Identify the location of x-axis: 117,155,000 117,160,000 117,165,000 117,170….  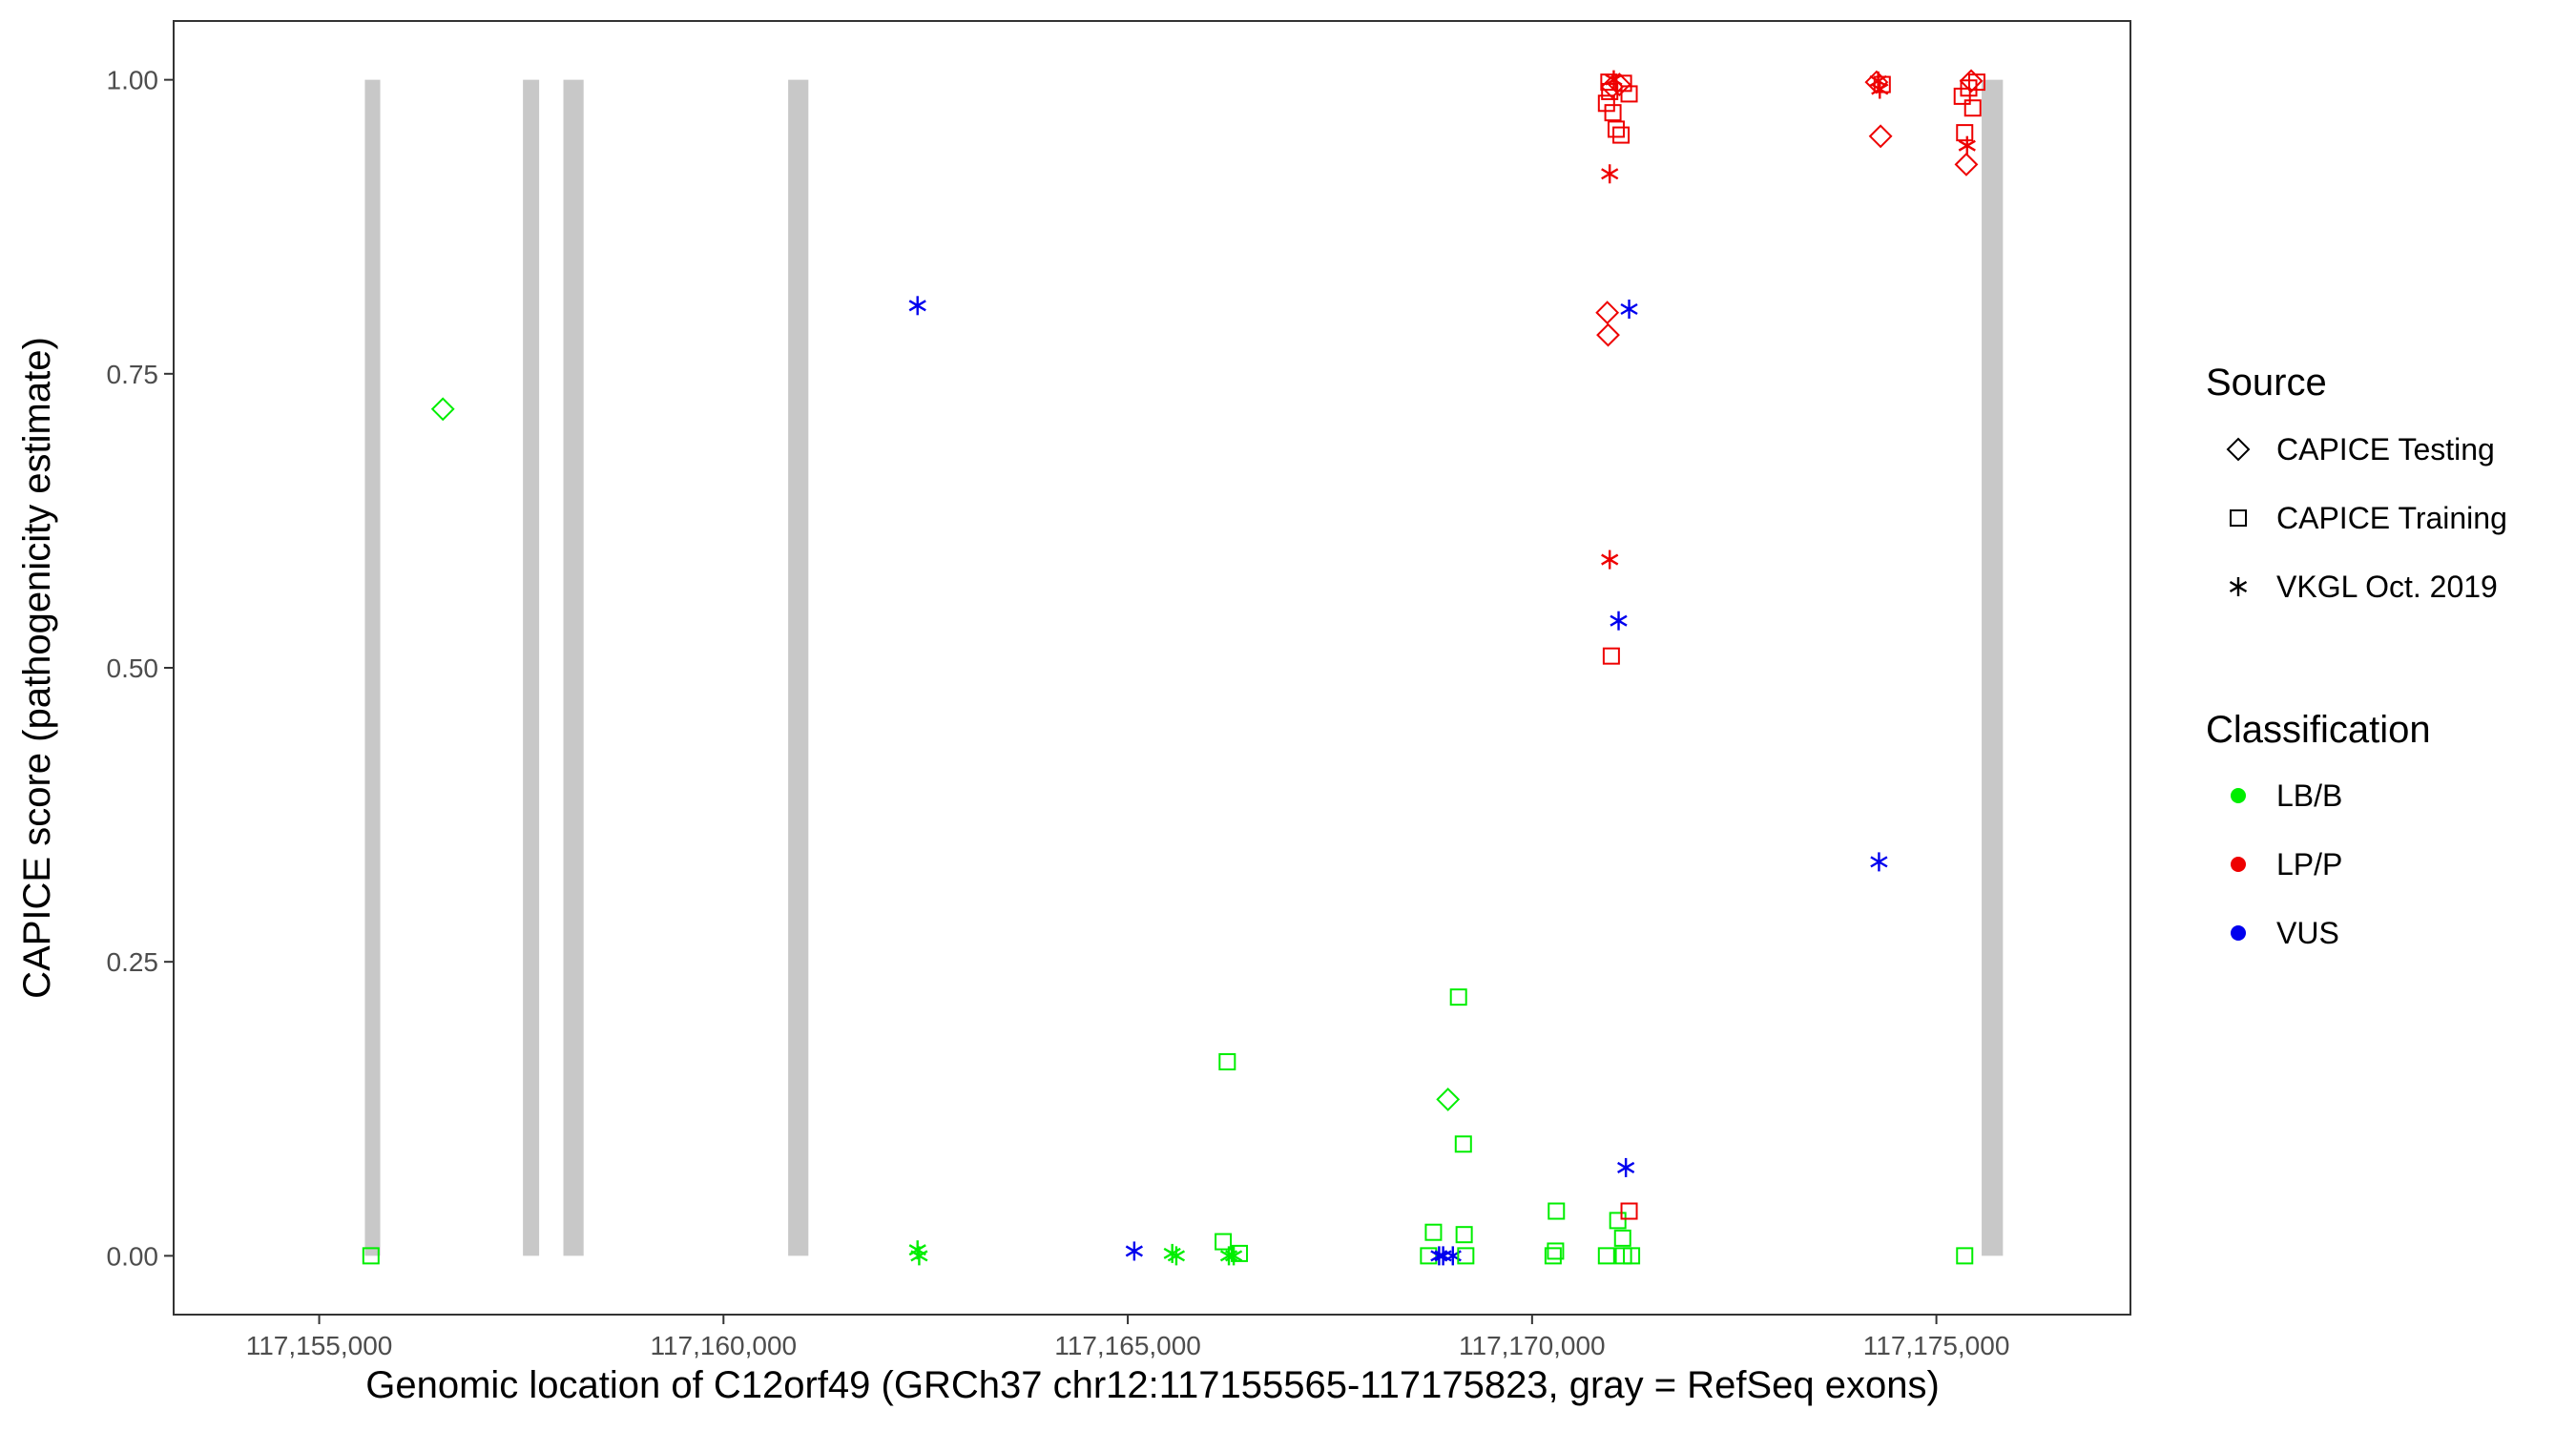
(1128, 1337).